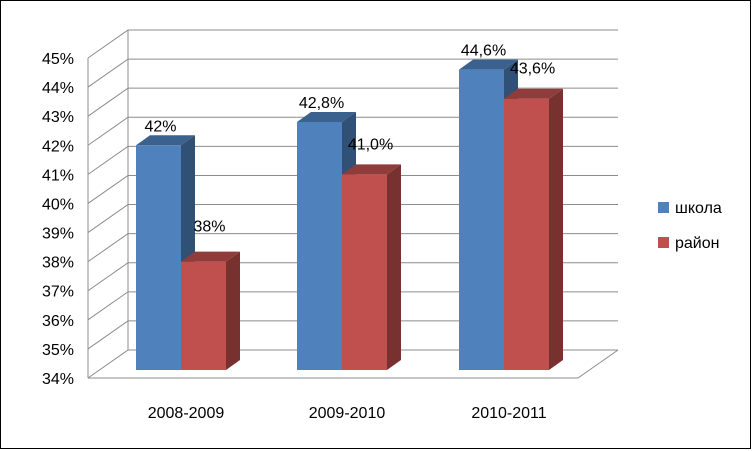 This screenshot has width=753, height=451. What do you see at coordinates (532, 69) in the screenshot?
I see `data-label: 43,6%` at bounding box center [532, 69].